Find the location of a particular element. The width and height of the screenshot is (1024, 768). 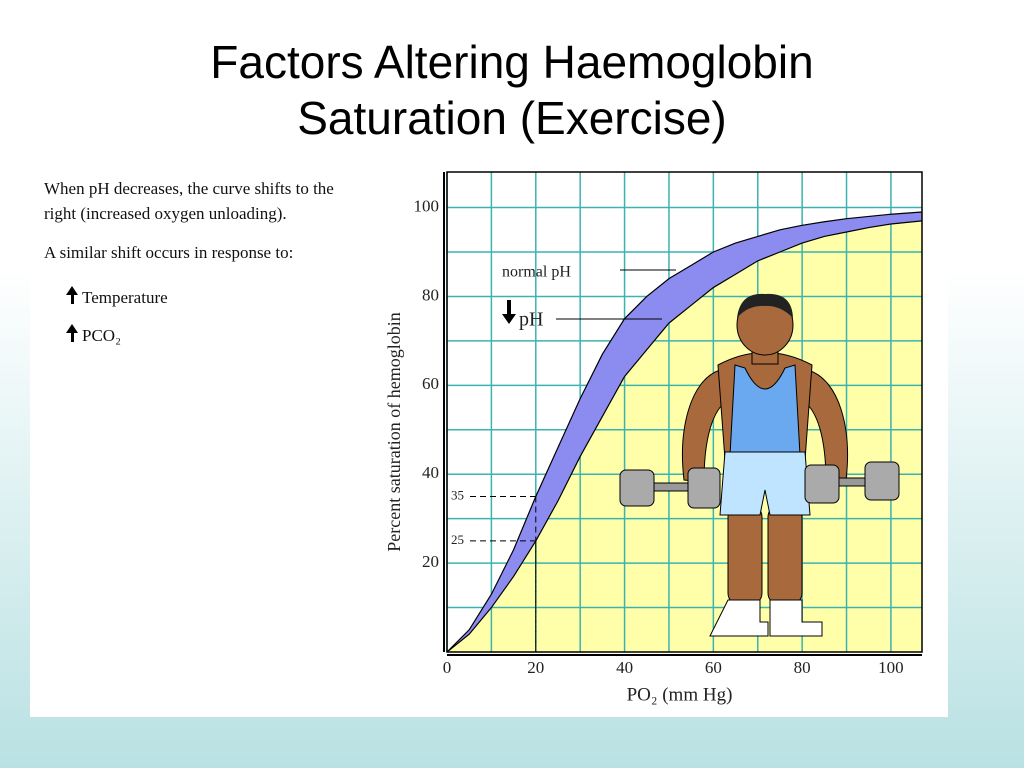

y-tick-label: 60 is located at coordinates (430, 383).